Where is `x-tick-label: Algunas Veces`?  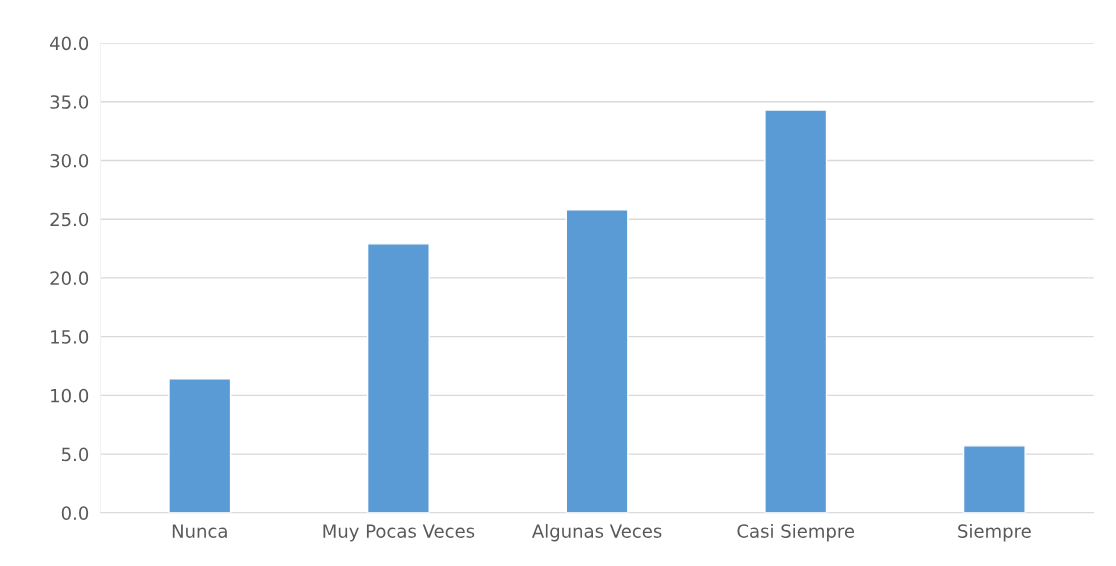 x-tick-label: Algunas Veces is located at coordinates (596, 532).